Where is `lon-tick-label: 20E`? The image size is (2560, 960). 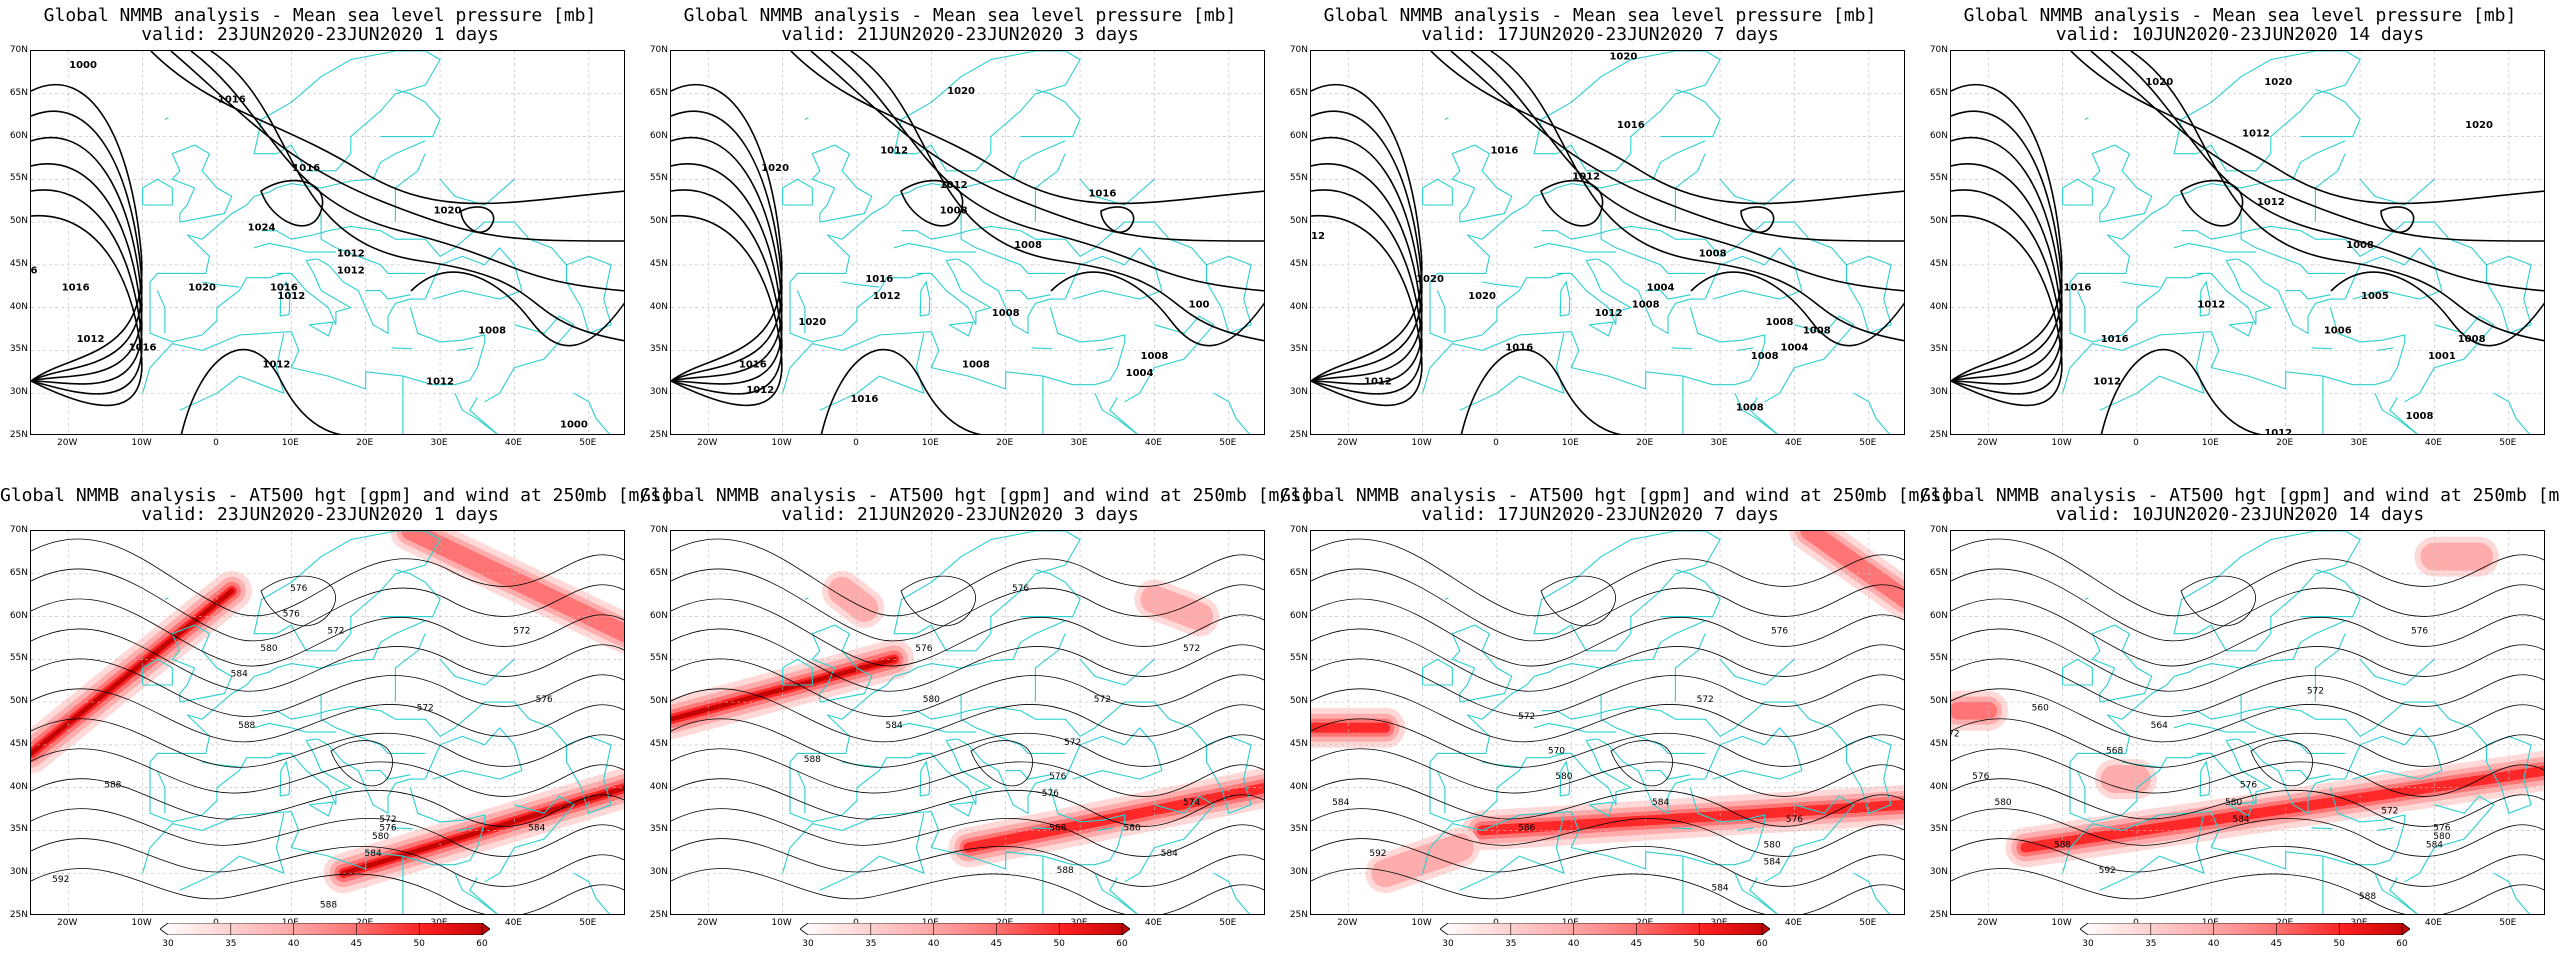 lon-tick-label: 20E is located at coordinates (1005, 443).